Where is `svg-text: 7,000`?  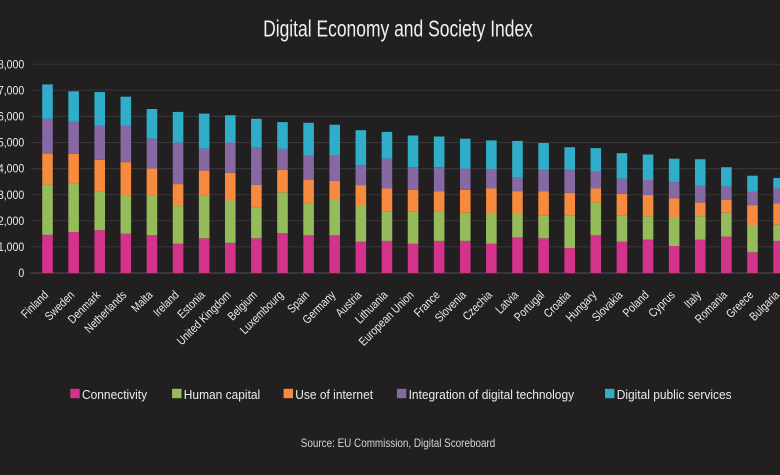 svg-text: 7,000 is located at coordinates (12, 91).